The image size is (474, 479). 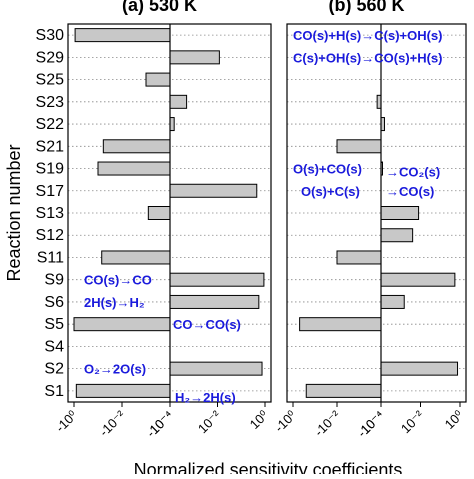 What do you see at coordinates (50, 235) in the screenshot?
I see `category-label-s12: S12` at bounding box center [50, 235].